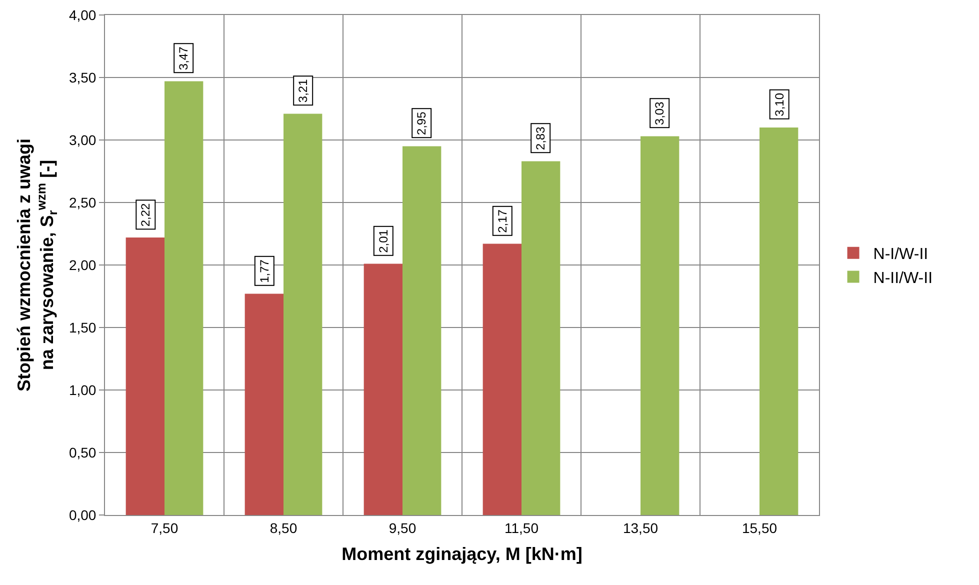 The height and width of the screenshot is (585, 979). What do you see at coordinates (82, 14) in the screenshot?
I see `y-tick-label: 4,00` at bounding box center [82, 14].